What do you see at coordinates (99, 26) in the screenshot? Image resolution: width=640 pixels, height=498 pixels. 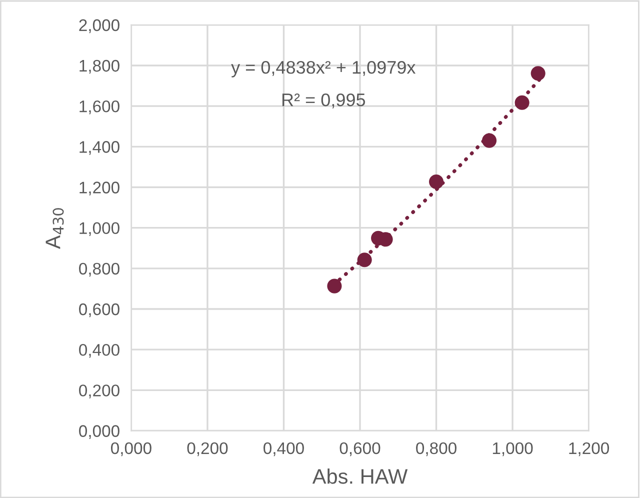 I see `y-tick-label: 2,000` at bounding box center [99, 26].